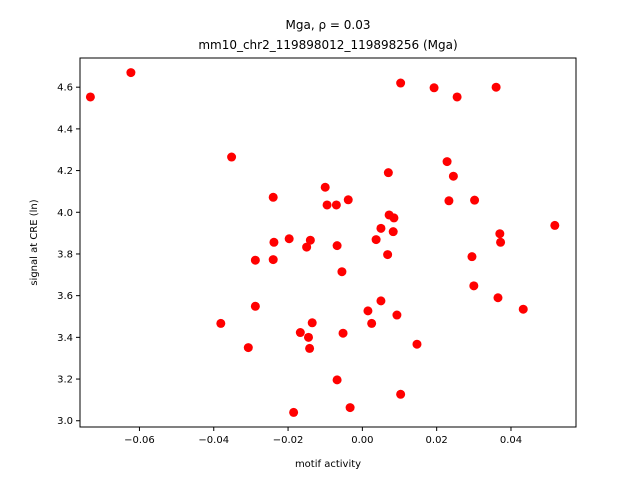 This screenshot has height=480, width=640. What do you see at coordinates (65, 171) in the screenshot?
I see `y-tick-label-6: 4.2` at bounding box center [65, 171].